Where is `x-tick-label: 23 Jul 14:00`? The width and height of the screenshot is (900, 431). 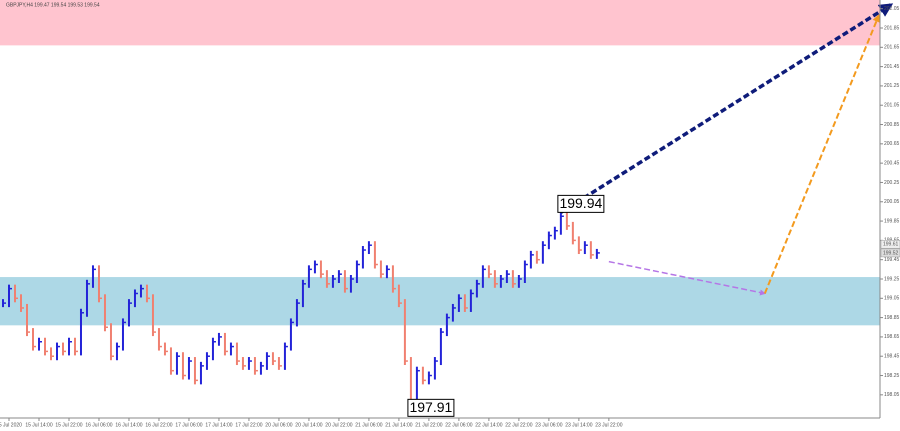
x-tick-label: 23 Jul 14:00 is located at coordinates (578, 425).